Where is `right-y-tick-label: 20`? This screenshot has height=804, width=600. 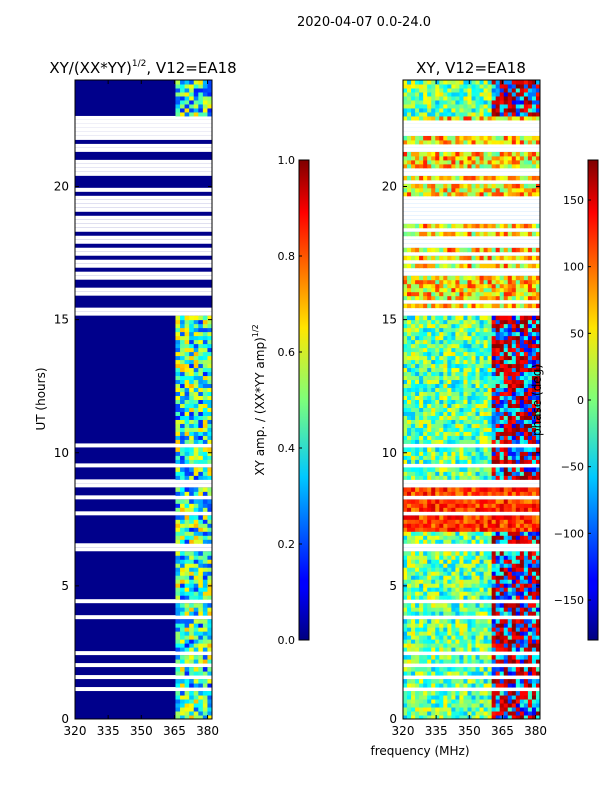 right-y-tick-label: 20 is located at coordinates (389, 187).